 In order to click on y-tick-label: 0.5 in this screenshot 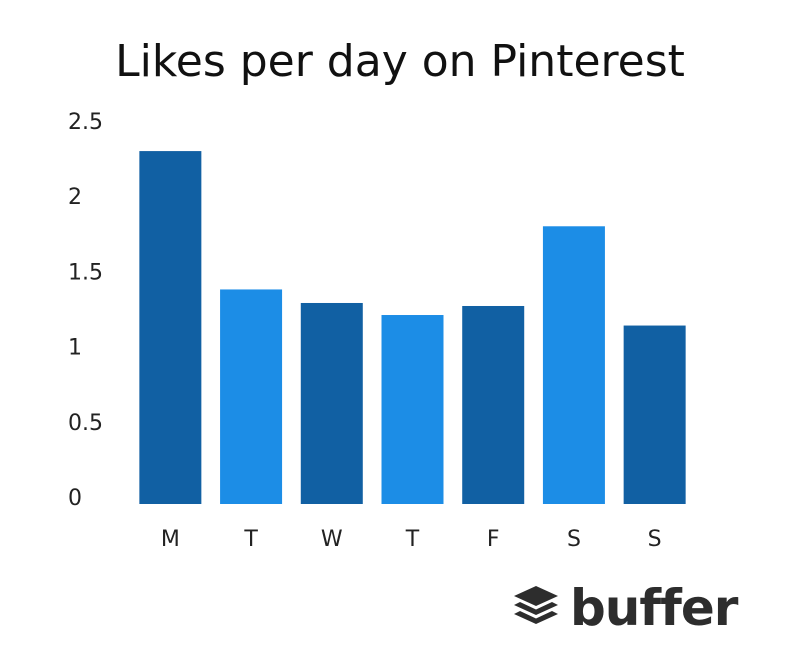, I will do `click(85, 423)`.